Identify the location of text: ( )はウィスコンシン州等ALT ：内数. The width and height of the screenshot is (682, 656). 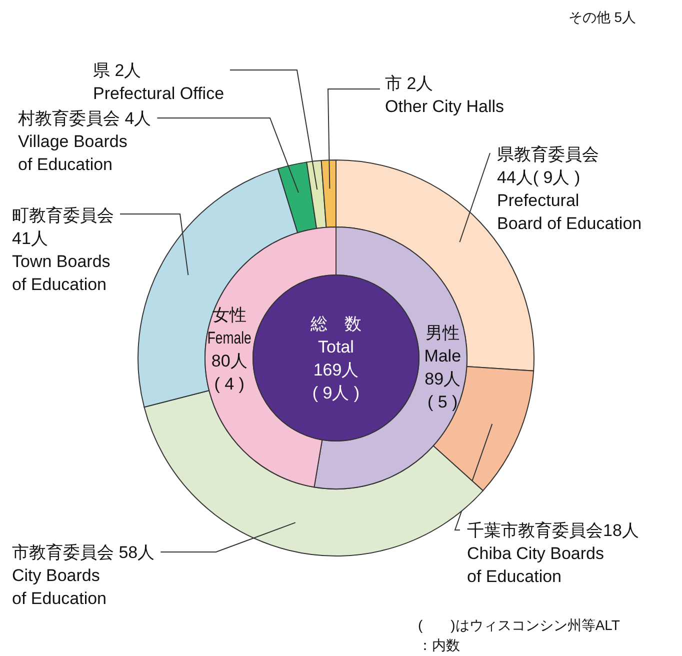
(519, 635).